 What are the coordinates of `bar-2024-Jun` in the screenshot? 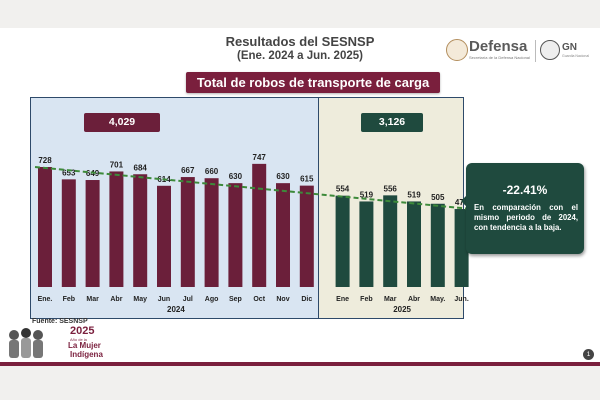 It's located at (164, 236).